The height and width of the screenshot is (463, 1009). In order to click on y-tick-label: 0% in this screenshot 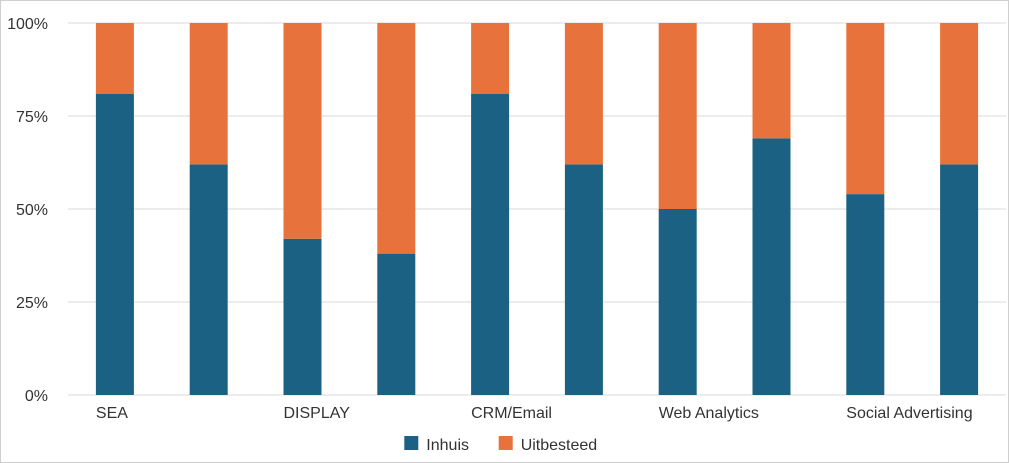, I will do `click(36, 396)`.